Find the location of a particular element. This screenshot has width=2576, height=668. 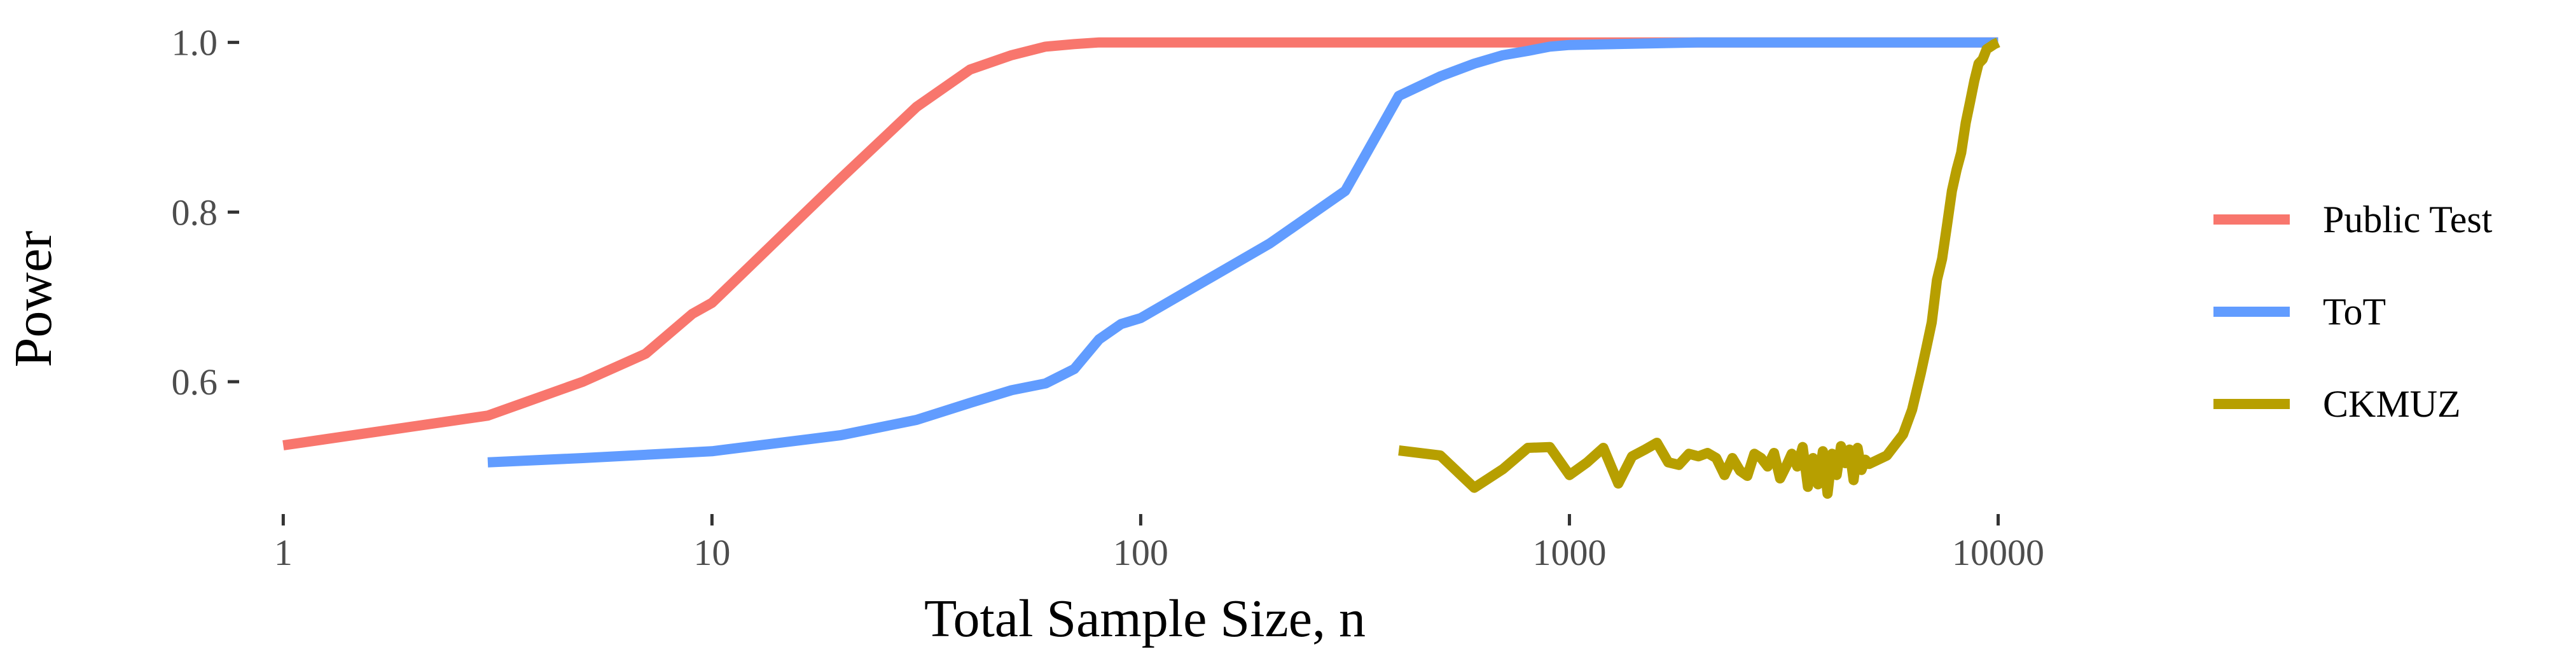

legend-label-public-test: Public Test is located at coordinates (2408, 219).